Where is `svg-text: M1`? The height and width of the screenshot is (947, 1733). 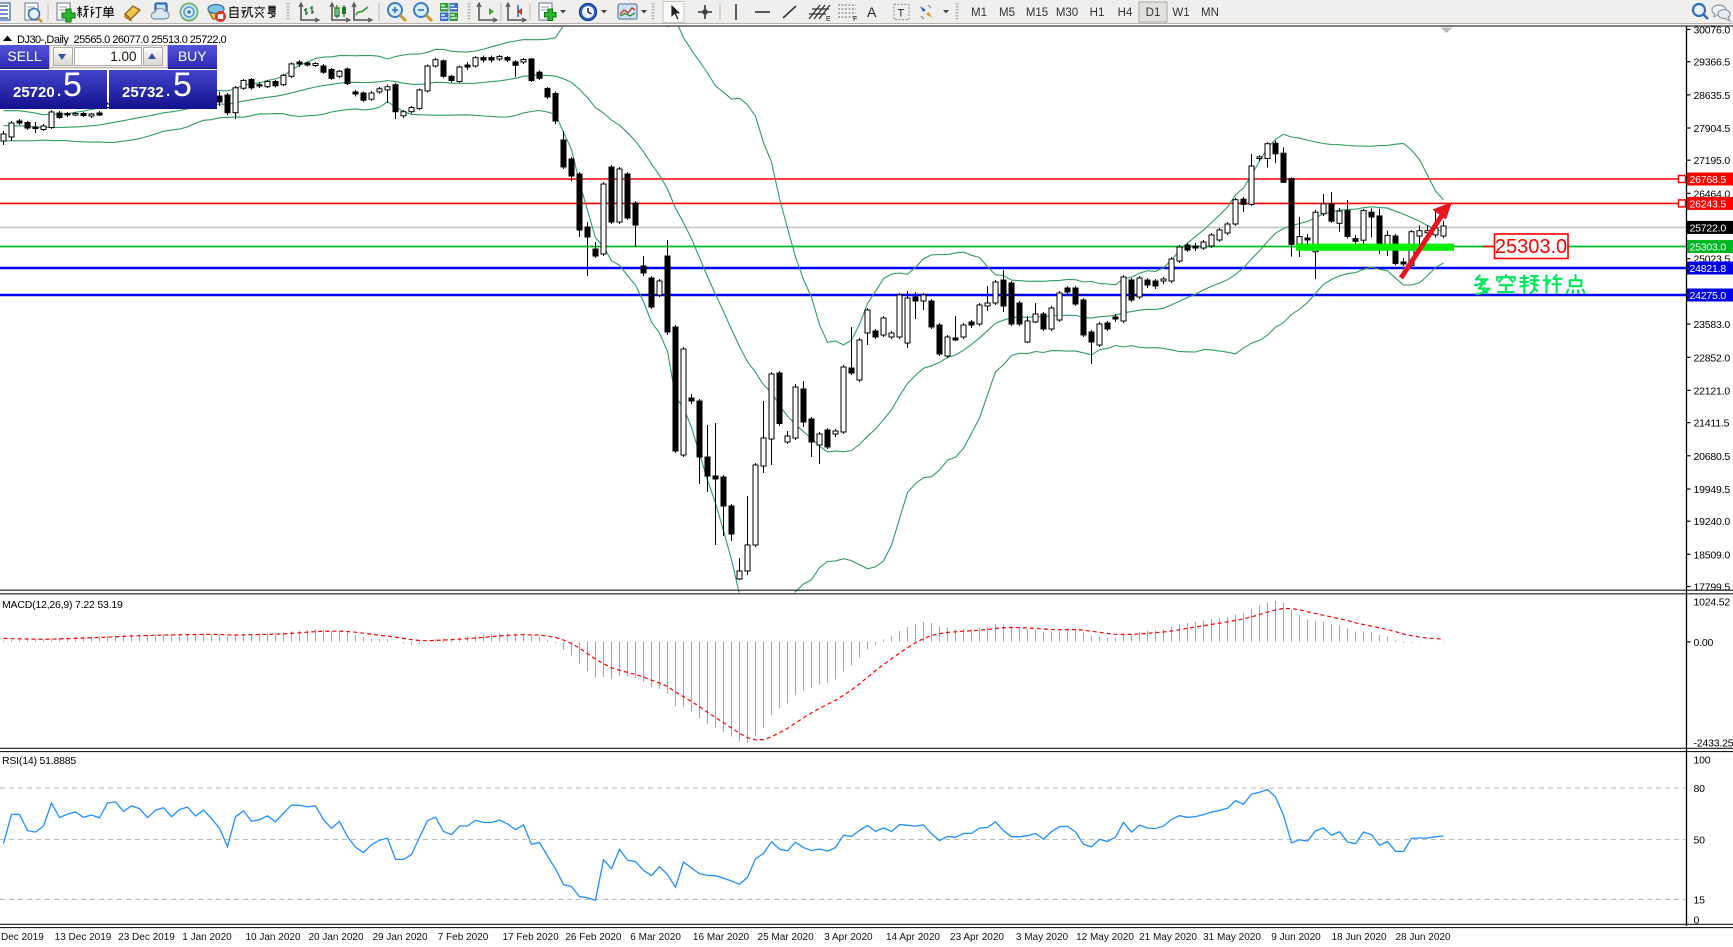 svg-text: M1 is located at coordinates (979, 13).